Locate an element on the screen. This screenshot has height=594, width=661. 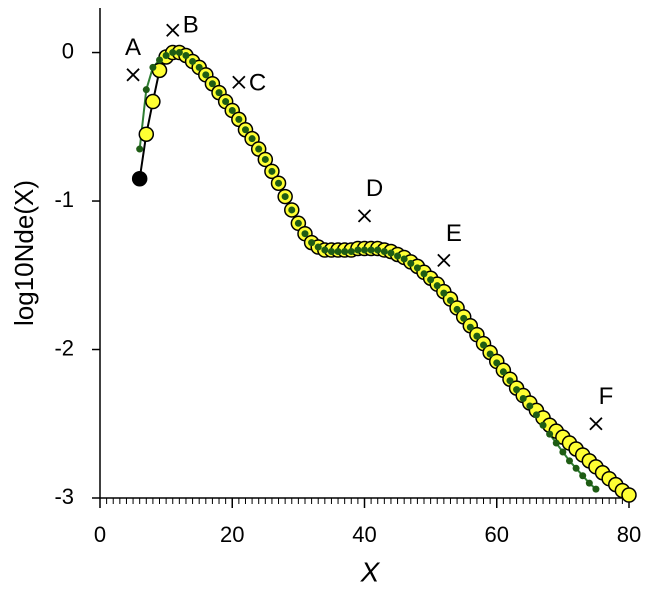
annotation-label: D is located at coordinates (374, 188).